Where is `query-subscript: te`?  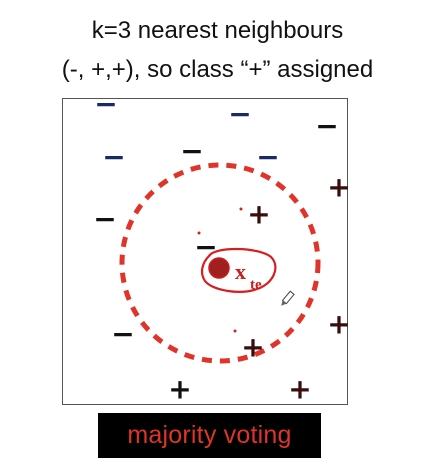
query-subscript: te is located at coordinates (256, 285).